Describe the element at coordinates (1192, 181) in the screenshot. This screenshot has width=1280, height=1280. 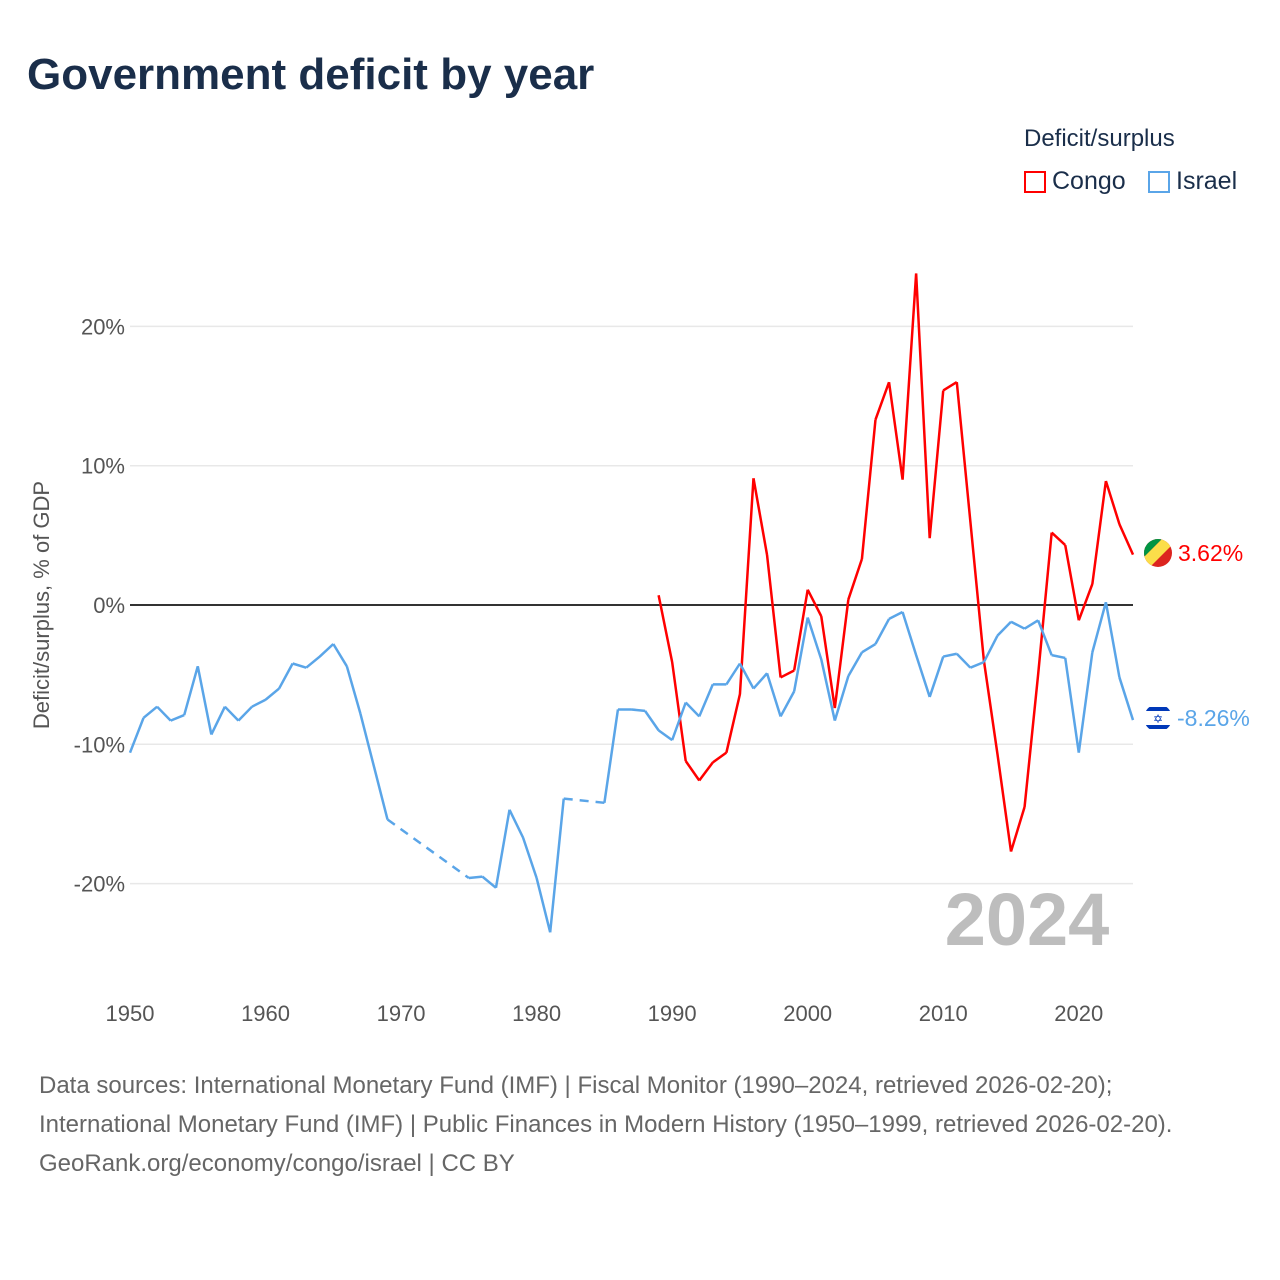
I see `legend-item-israel: Israel` at that location.